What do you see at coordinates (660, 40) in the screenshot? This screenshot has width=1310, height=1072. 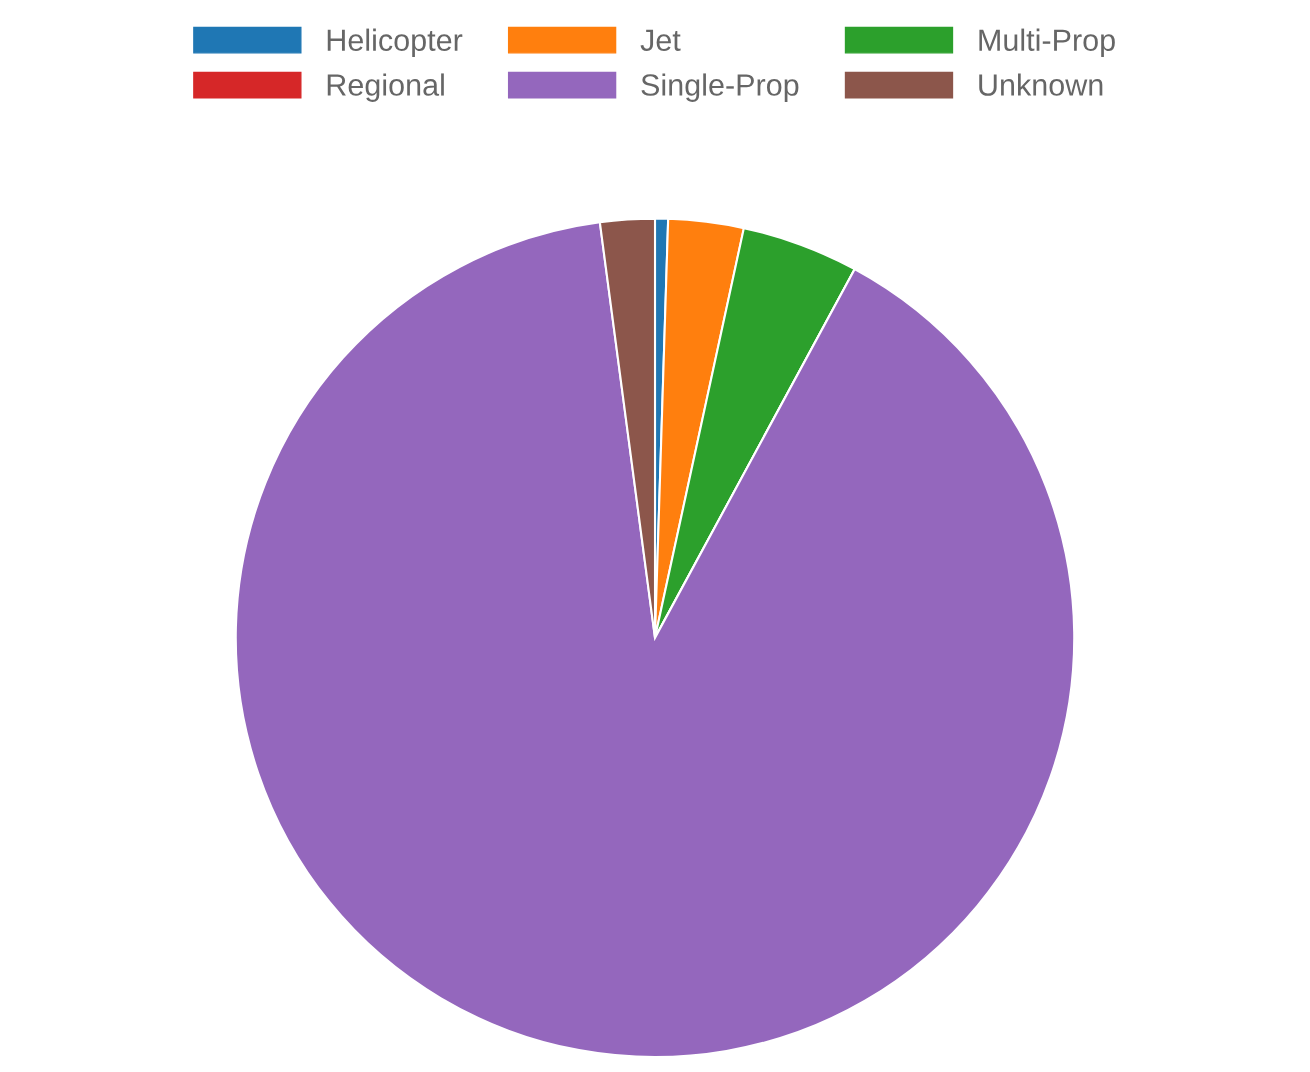 I see `legend-label: Jet` at bounding box center [660, 40].